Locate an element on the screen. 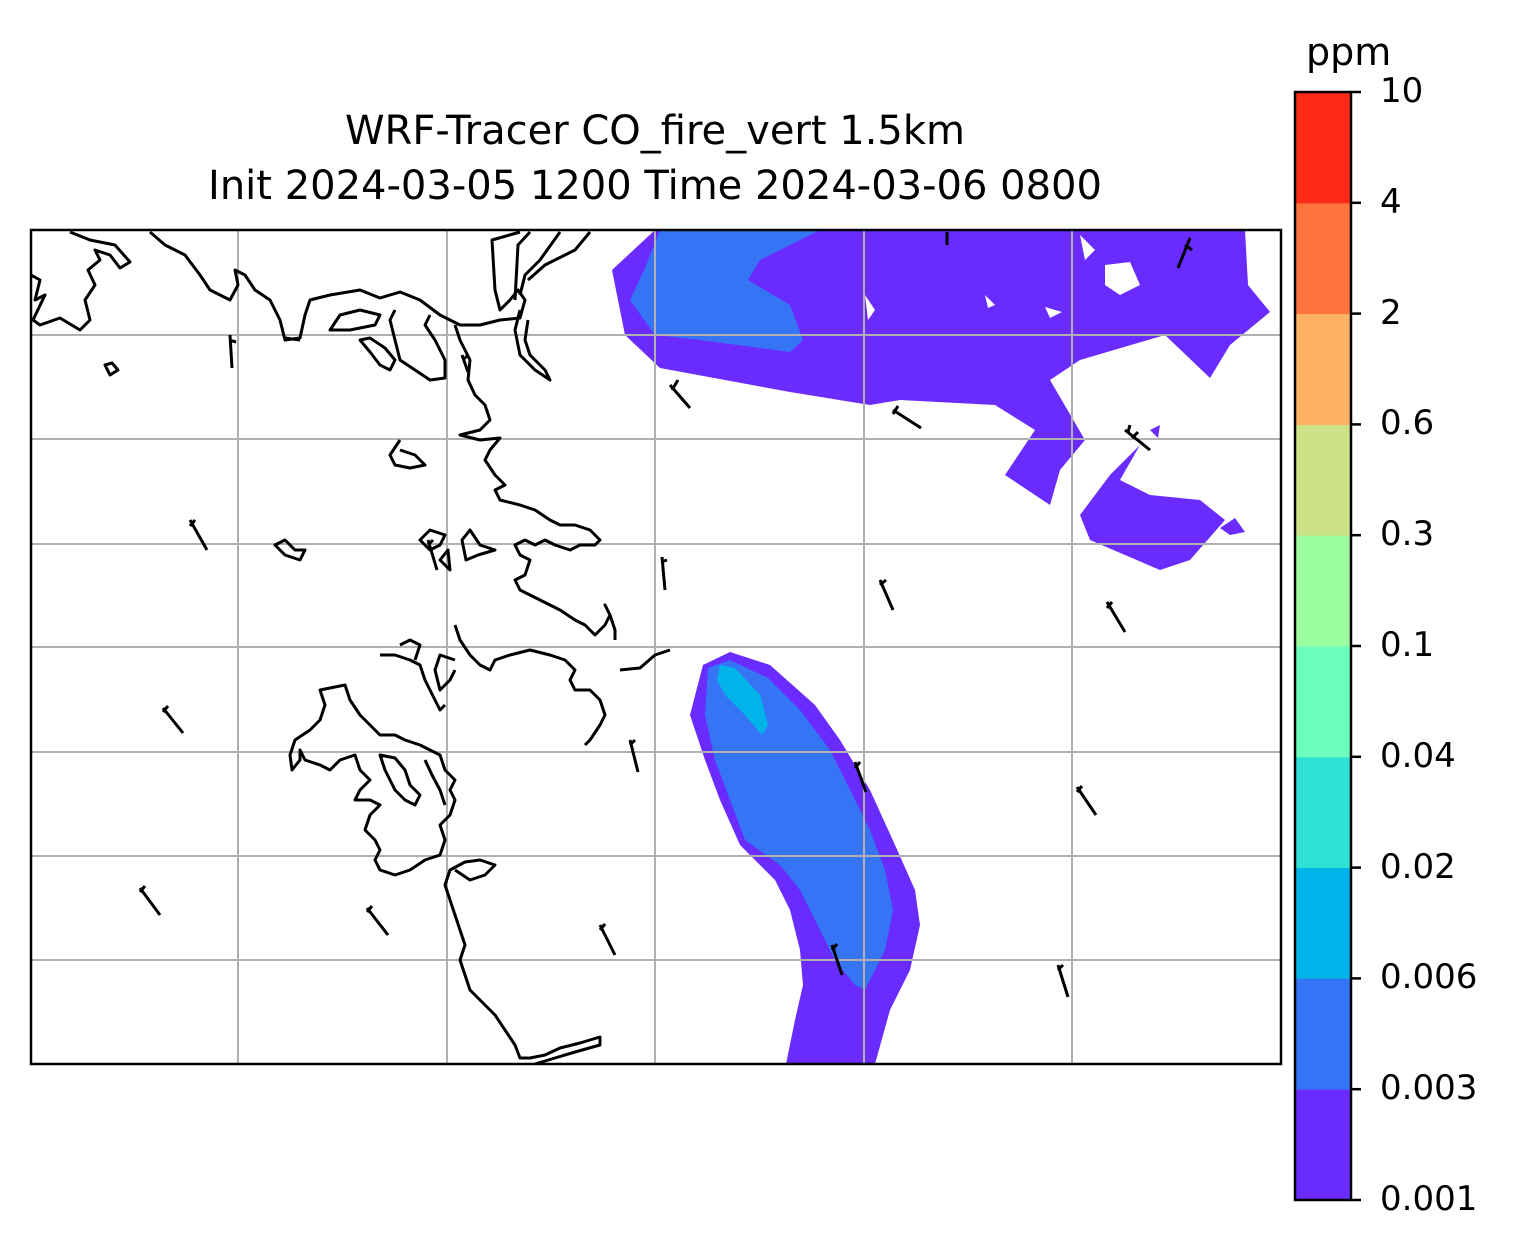  colorbar-frame is located at coordinates (1323, 646).